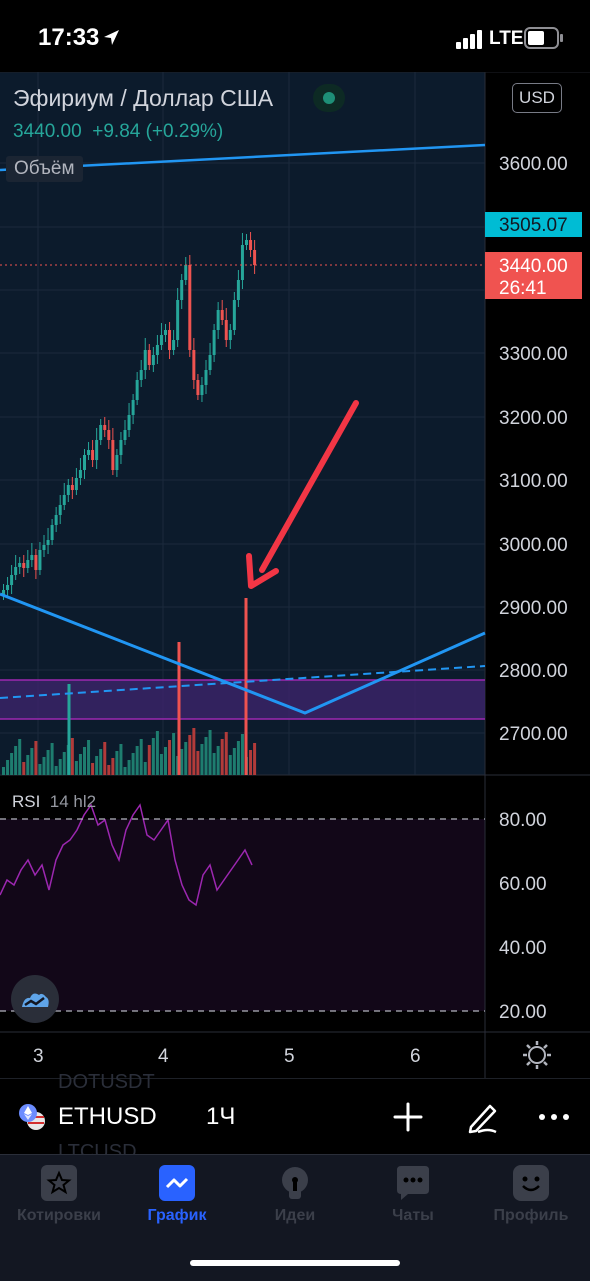  What do you see at coordinates (533, 545) in the screenshot?
I see `y-label-3000: 3000.00` at bounding box center [533, 545].